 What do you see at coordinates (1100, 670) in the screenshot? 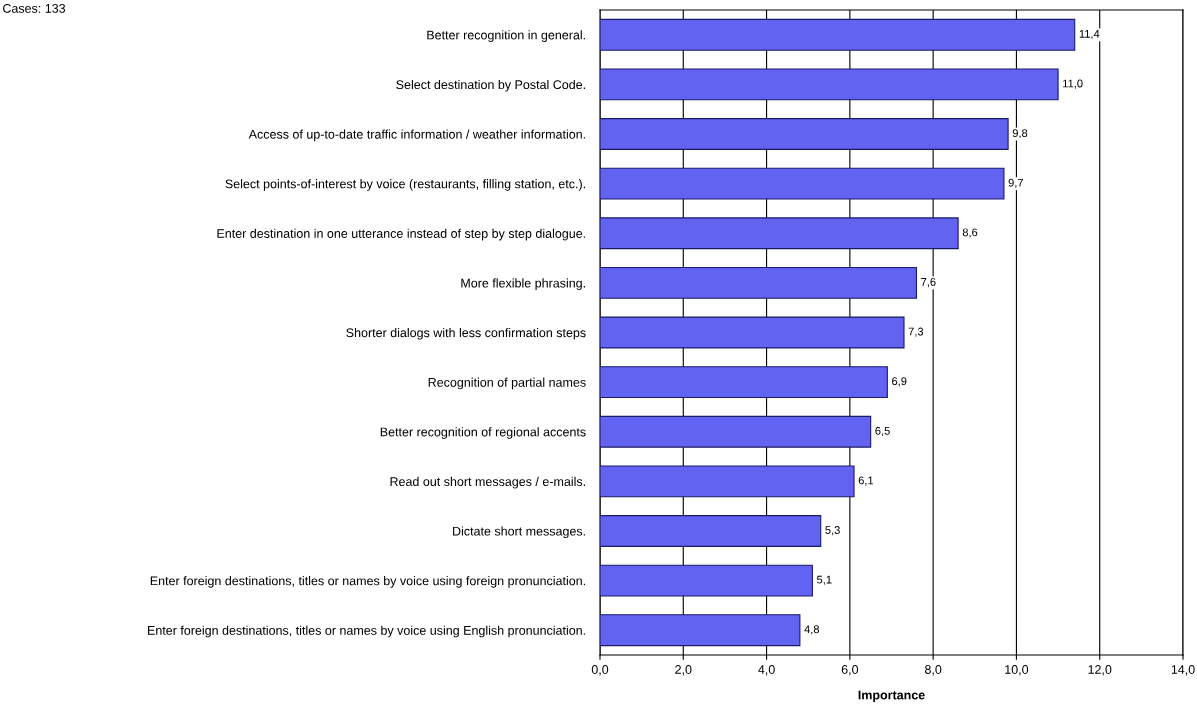
I see `x-tick-label: 12,0` at bounding box center [1100, 670].